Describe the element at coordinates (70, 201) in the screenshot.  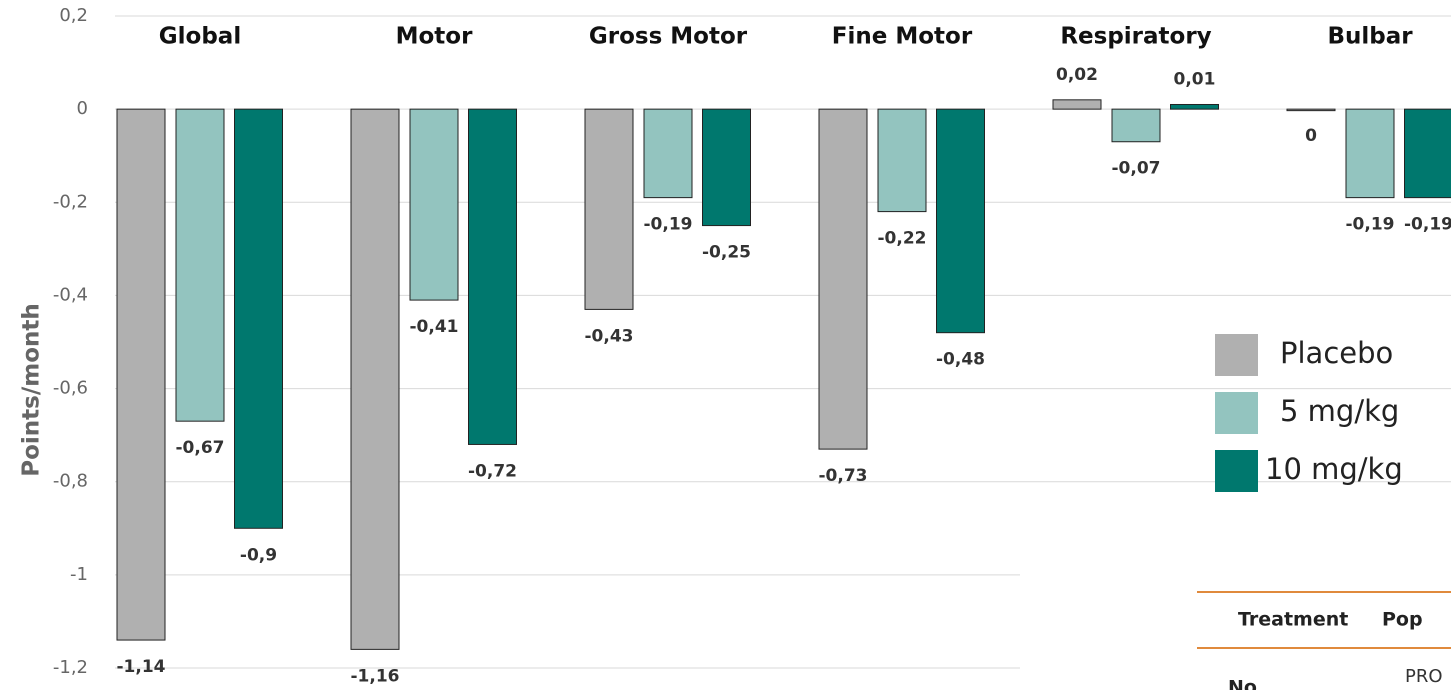
I see `y-tick-label: -0,2` at that location.